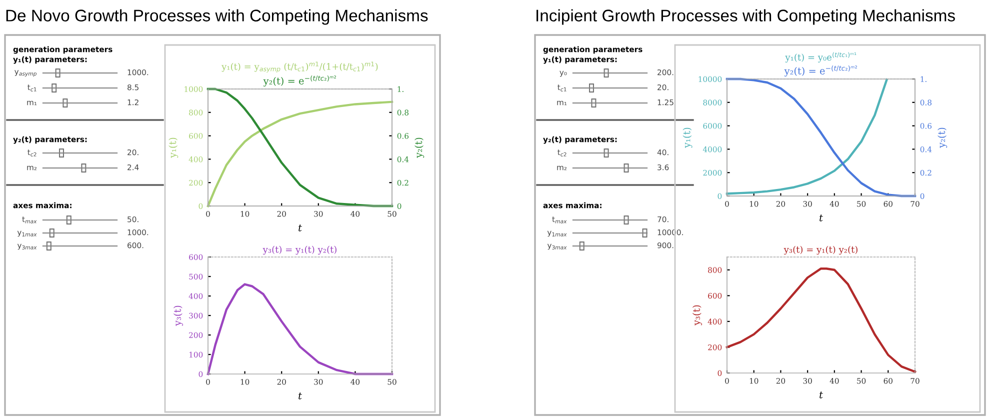 The height and width of the screenshot is (420, 987). Describe the element at coordinates (745, 17) in the screenshot. I see `text: Incipient Growth Processes with Competing Mechanisms` at that location.